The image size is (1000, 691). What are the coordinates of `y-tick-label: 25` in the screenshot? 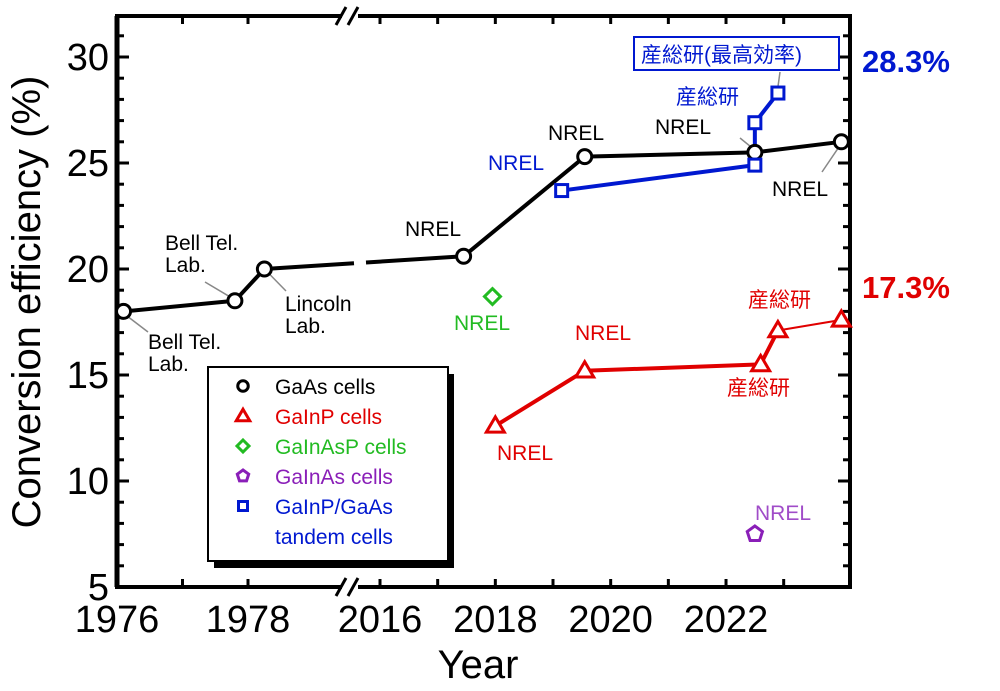 It's located at (88, 164).